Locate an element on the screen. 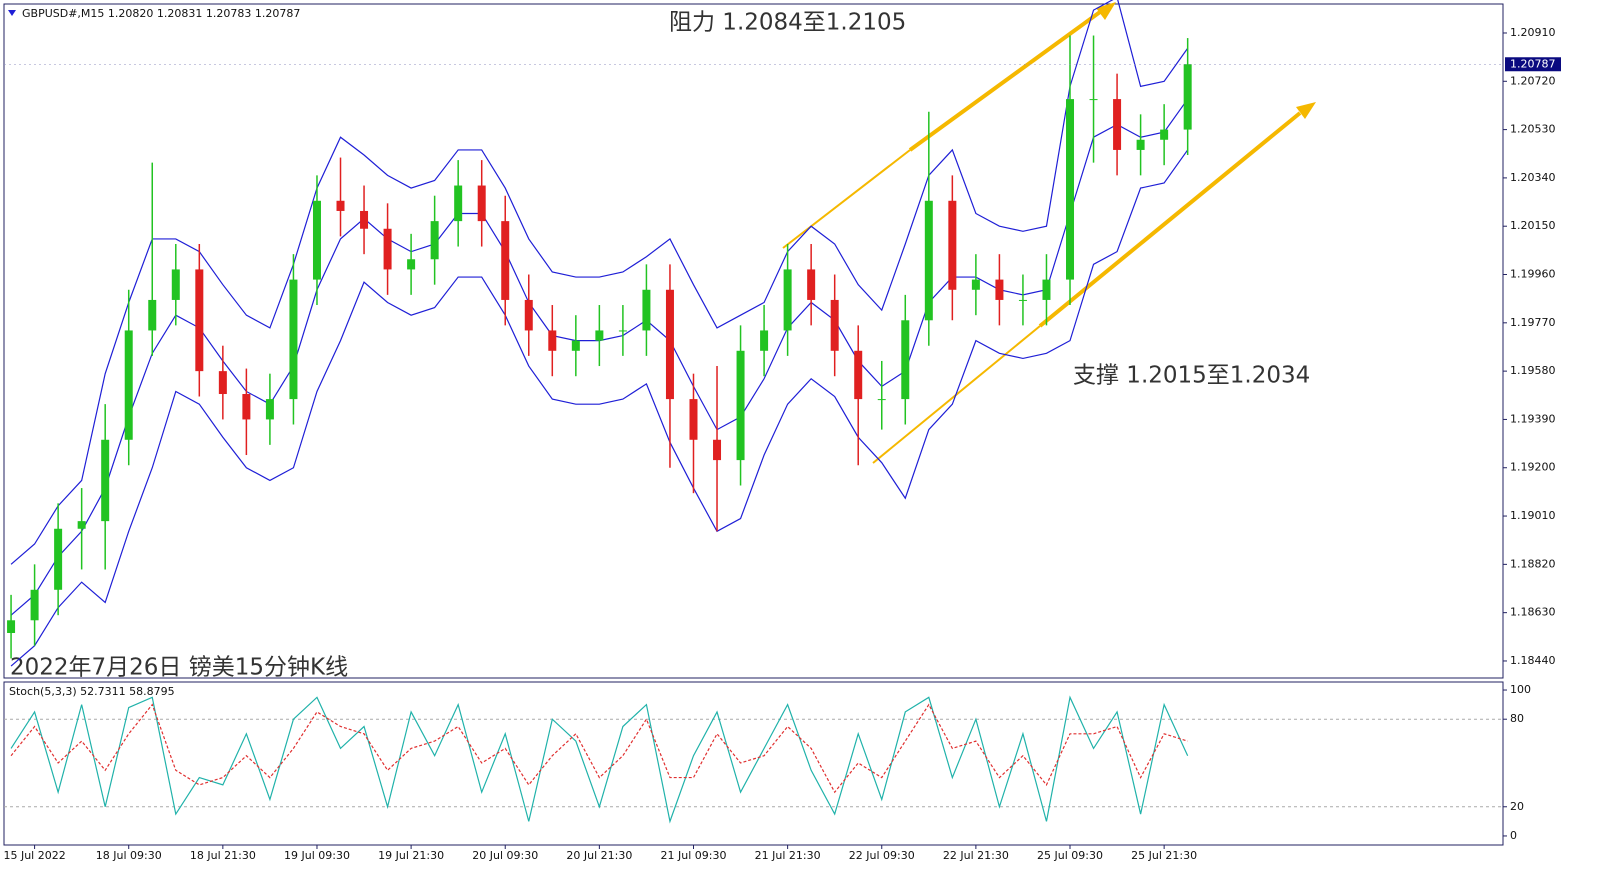 This screenshot has width=1602, height=888. y-tick-label: 20 is located at coordinates (1517, 806).